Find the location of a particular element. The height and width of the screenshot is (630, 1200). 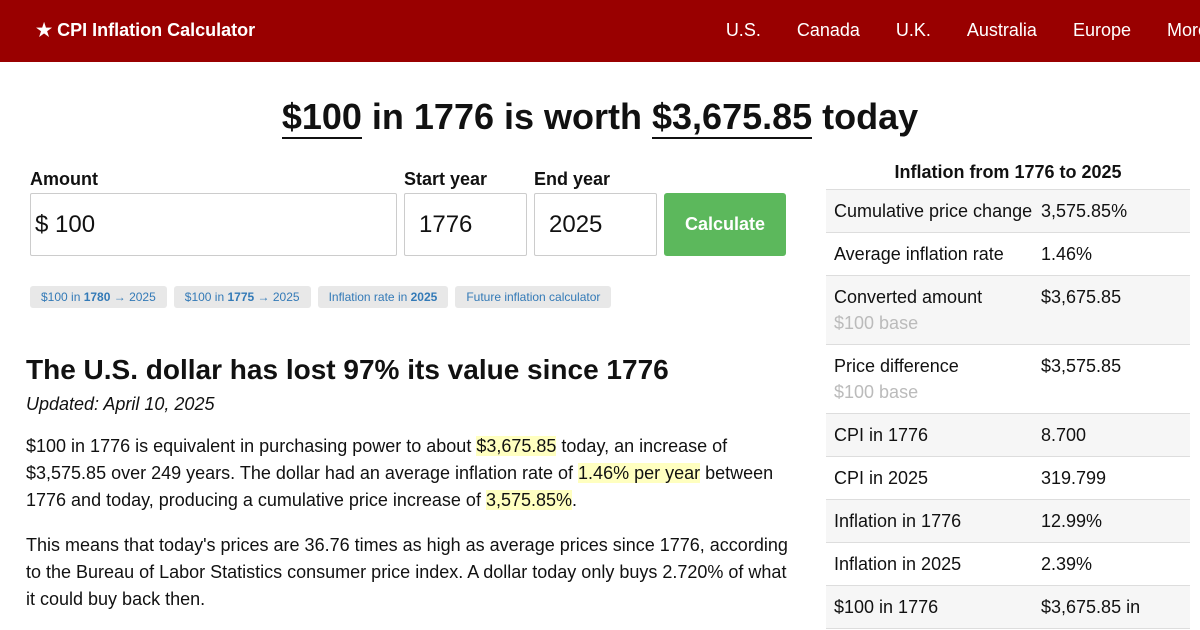

chip: Inflation rate in 2025 is located at coordinates (383, 297).